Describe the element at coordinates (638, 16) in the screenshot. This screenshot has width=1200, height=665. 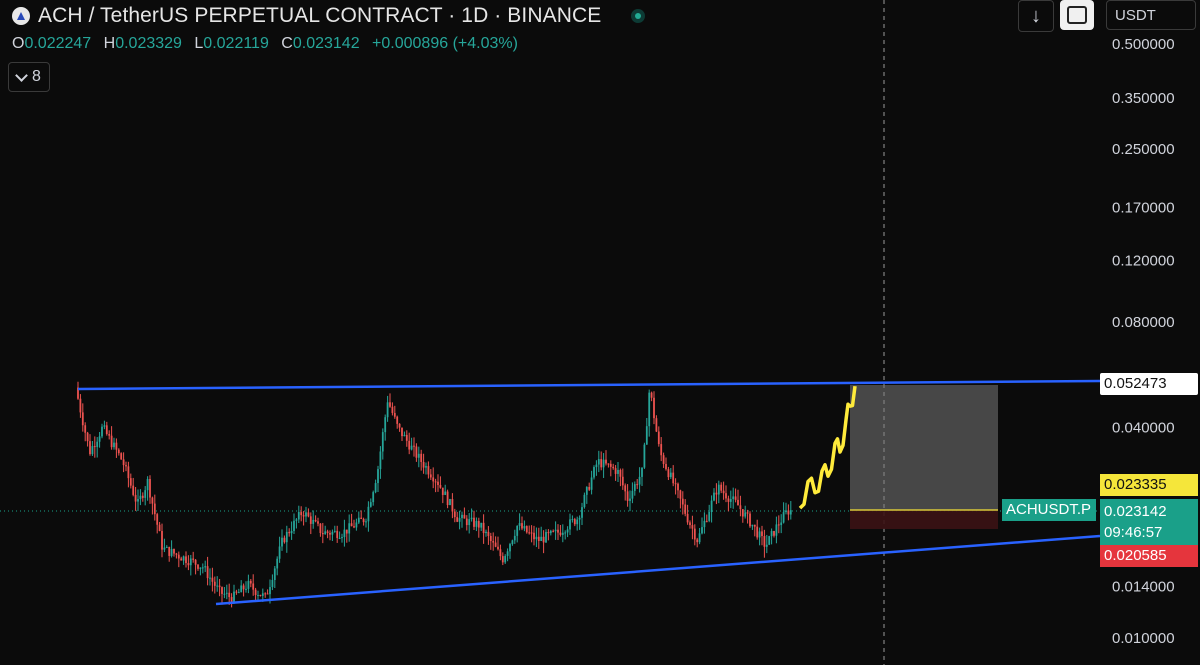
I see `market-status-icon` at that location.